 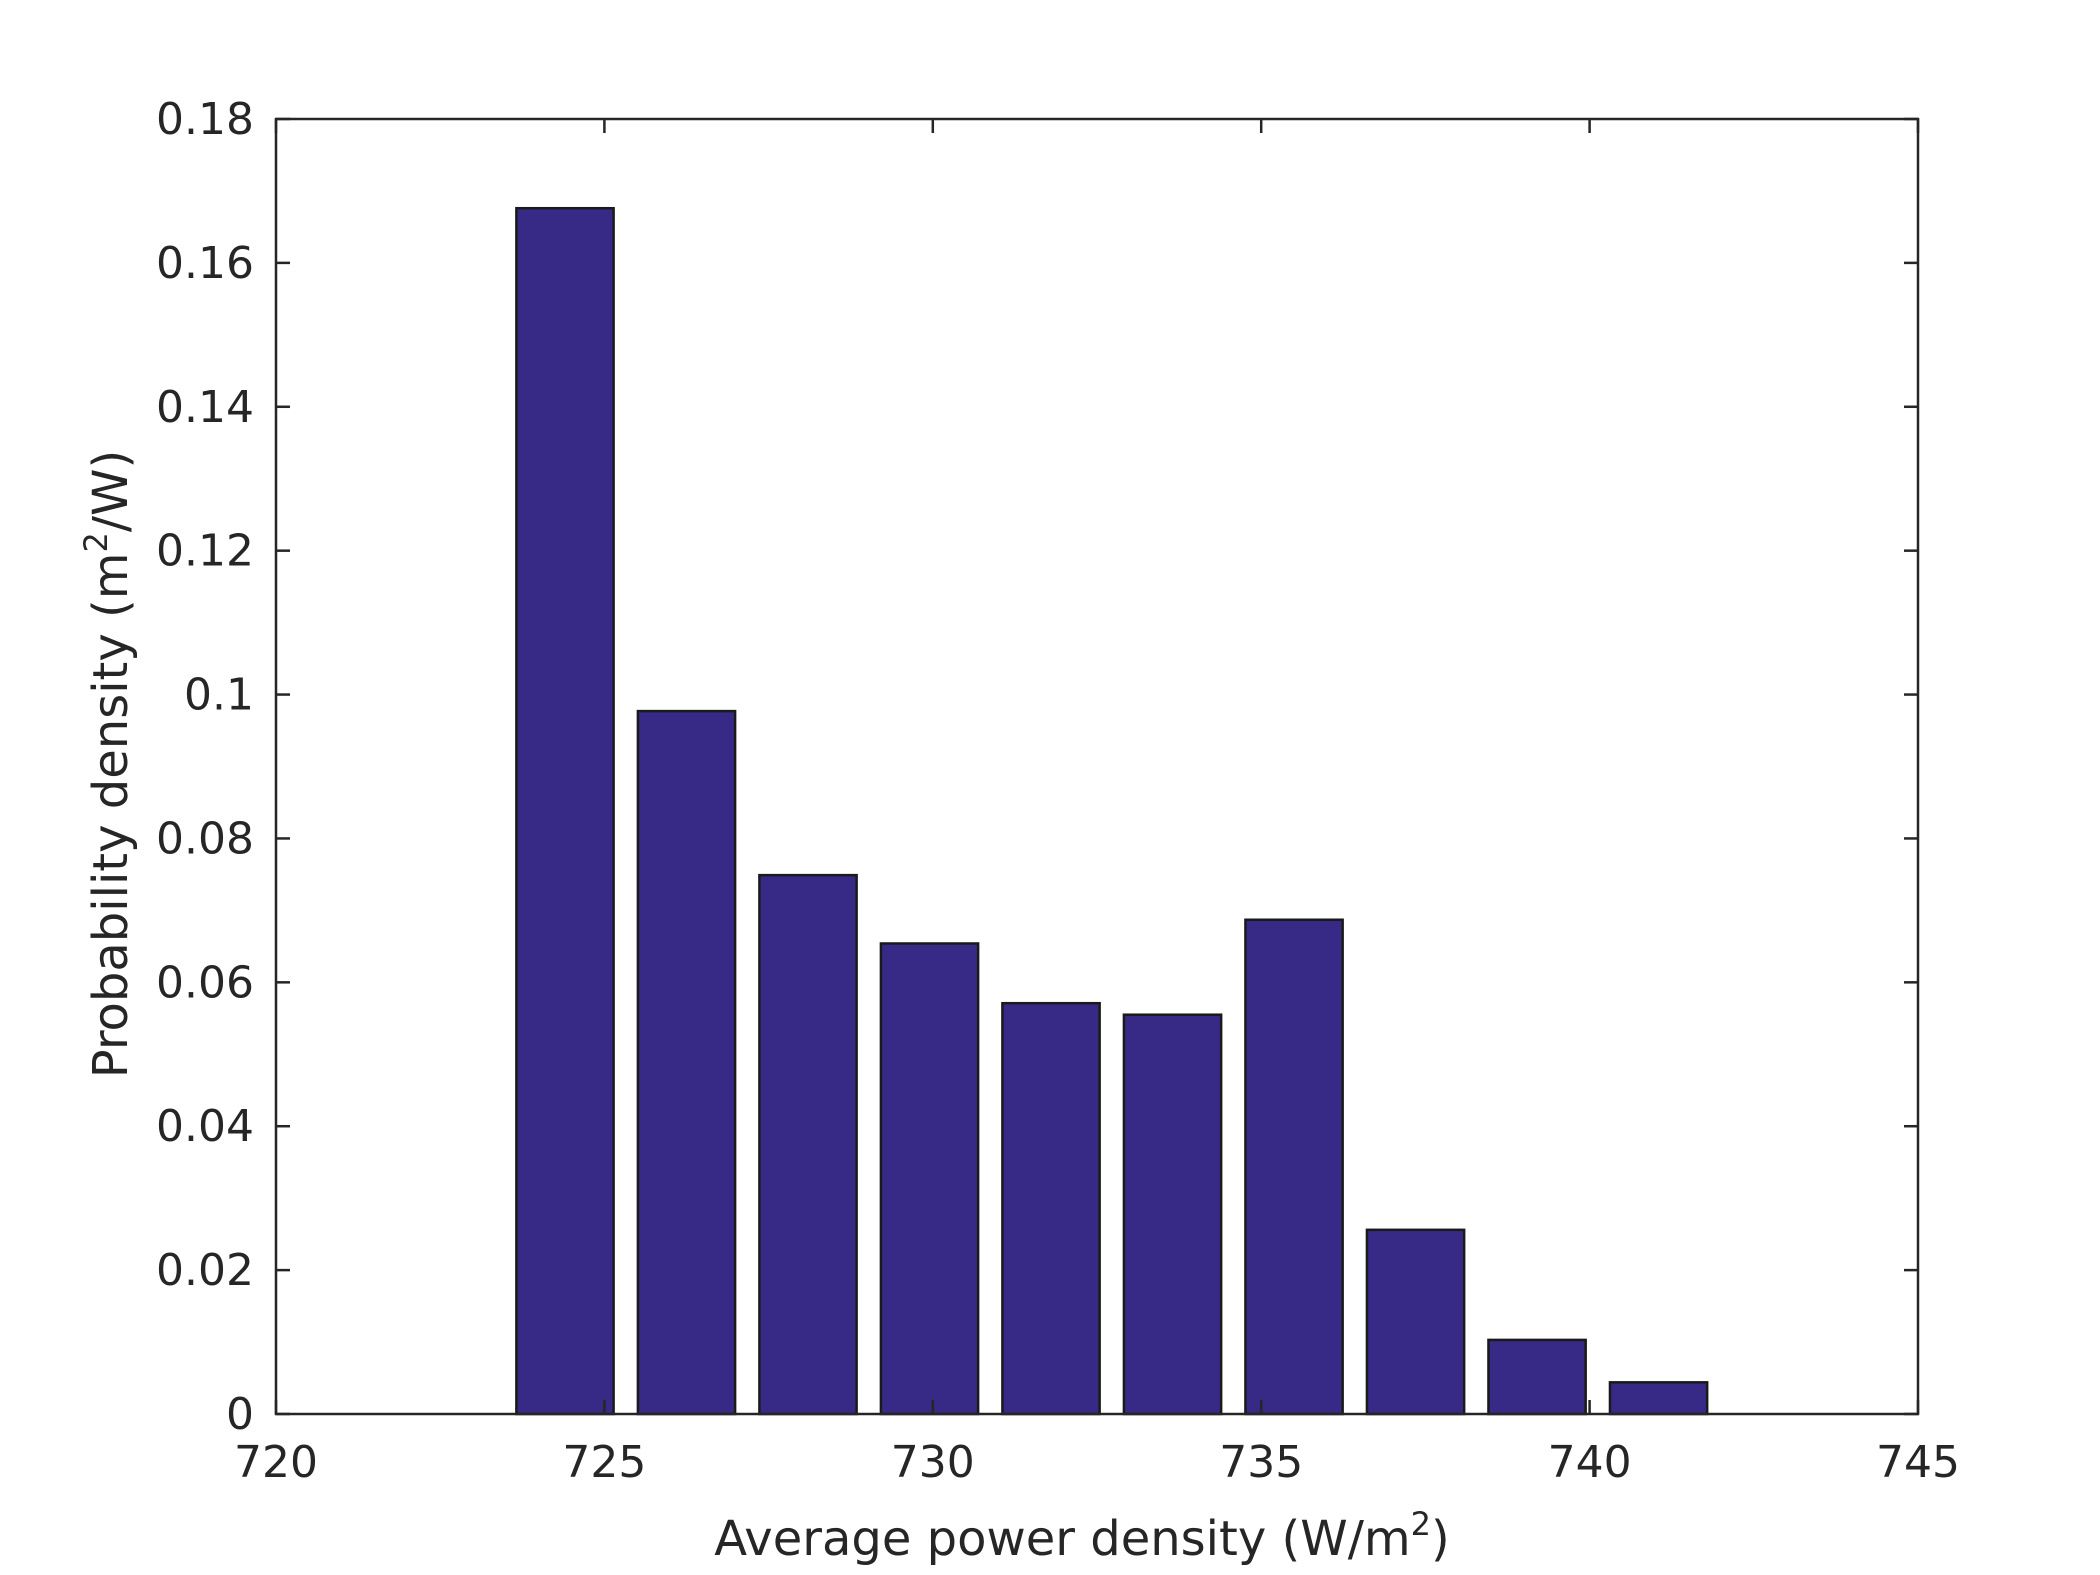 I want to click on y-axis-label-end: /W), so click(x=111, y=491).